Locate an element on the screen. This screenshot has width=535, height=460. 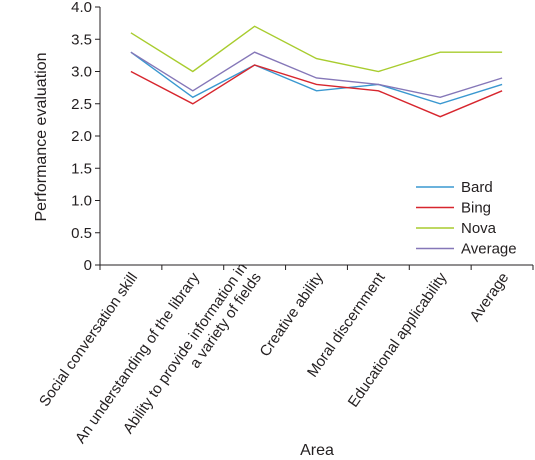
y-tick-label: 3.0 is located at coordinates (81, 72).